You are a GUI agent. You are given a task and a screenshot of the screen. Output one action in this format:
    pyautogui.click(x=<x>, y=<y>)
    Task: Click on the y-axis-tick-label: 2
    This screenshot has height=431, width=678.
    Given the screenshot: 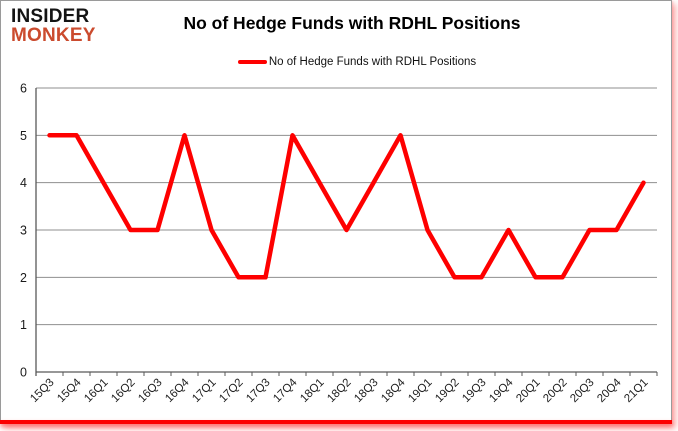 What is the action you would take?
    pyautogui.click(x=23, y=278)
    